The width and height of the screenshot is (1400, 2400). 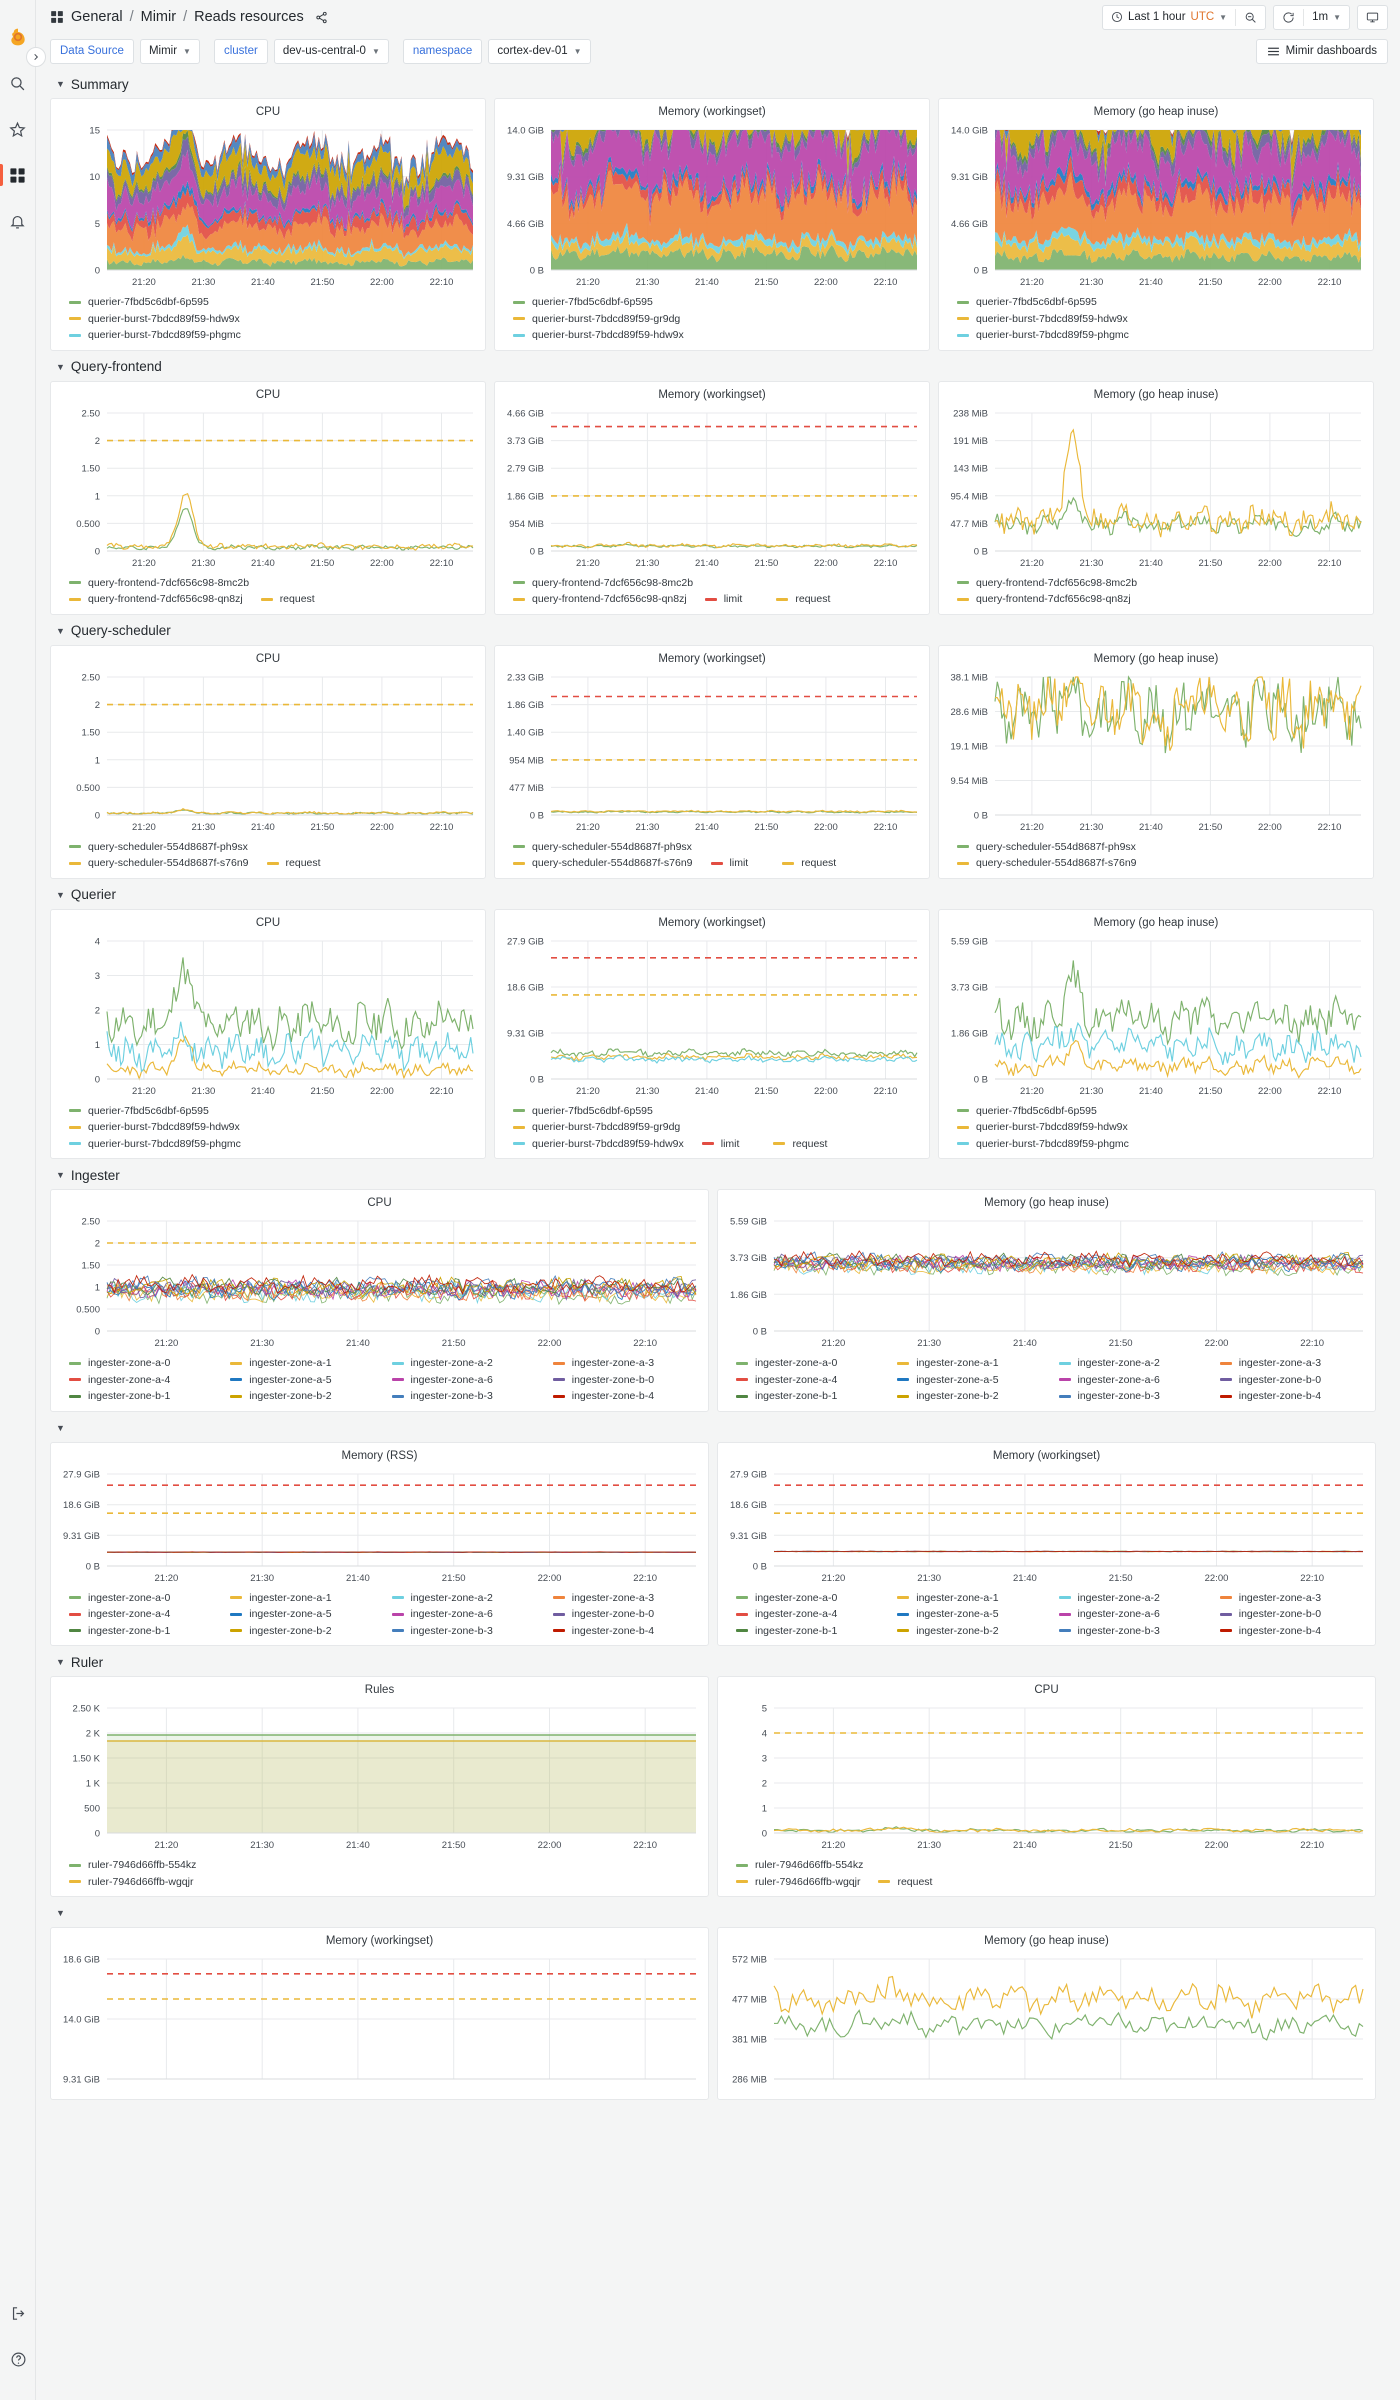 What do you see at coordinates (1046, 1775) in the screenshot?
I see `plot: 0 1 2 3 4 5 21:20 21:30 21:40 21:50 22:00 22:10` at bounding box center [1046, 1775].